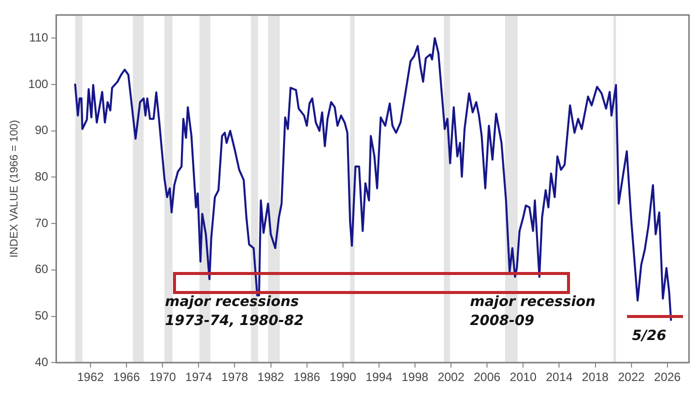 The width and height of the screenshot is (700, 394). Describe the element at coordinates (41, 315) in the screenshot. I see `y-tick-label: 50` at that location.